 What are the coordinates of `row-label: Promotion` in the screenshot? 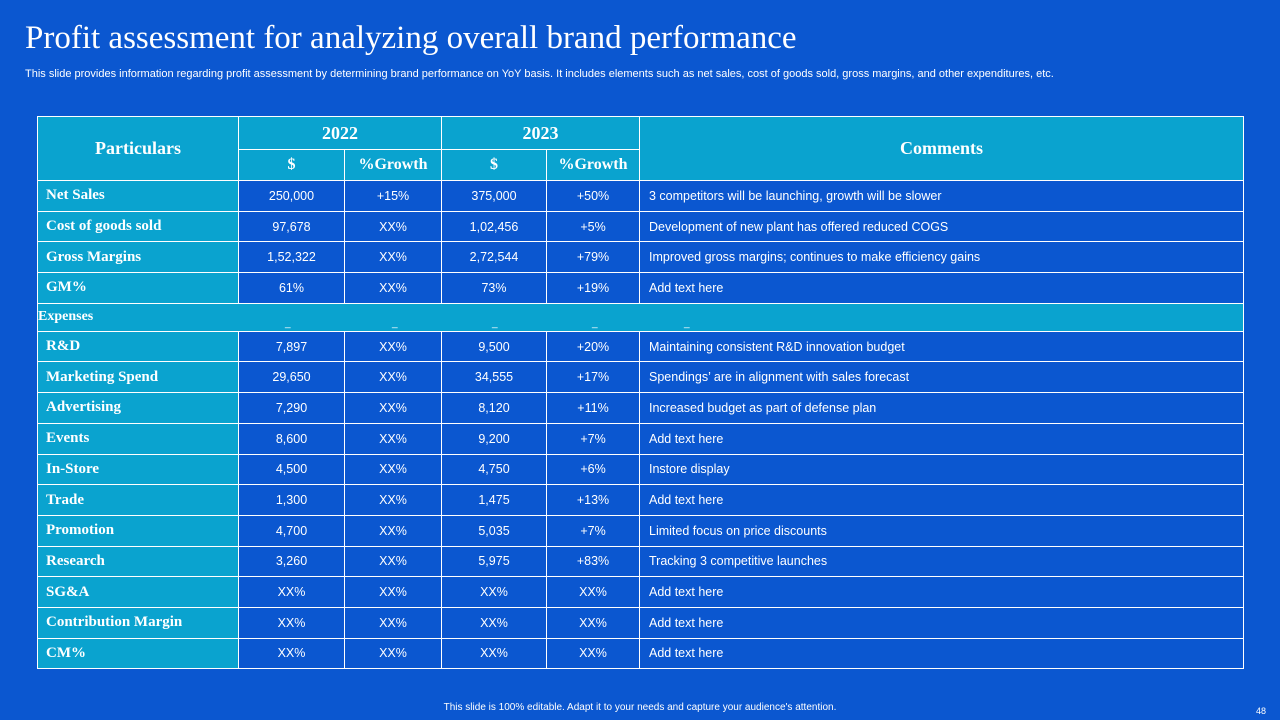 It's located at (138, 530).